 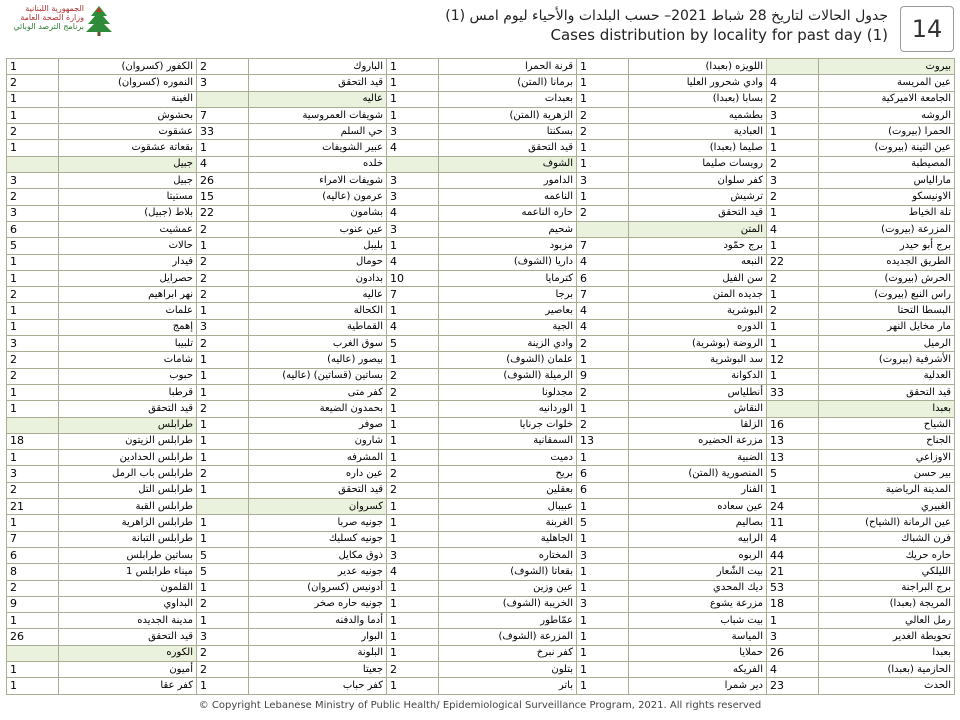 I want to click on locality-name-cell: بعبدا, so click(x=886, y=653).